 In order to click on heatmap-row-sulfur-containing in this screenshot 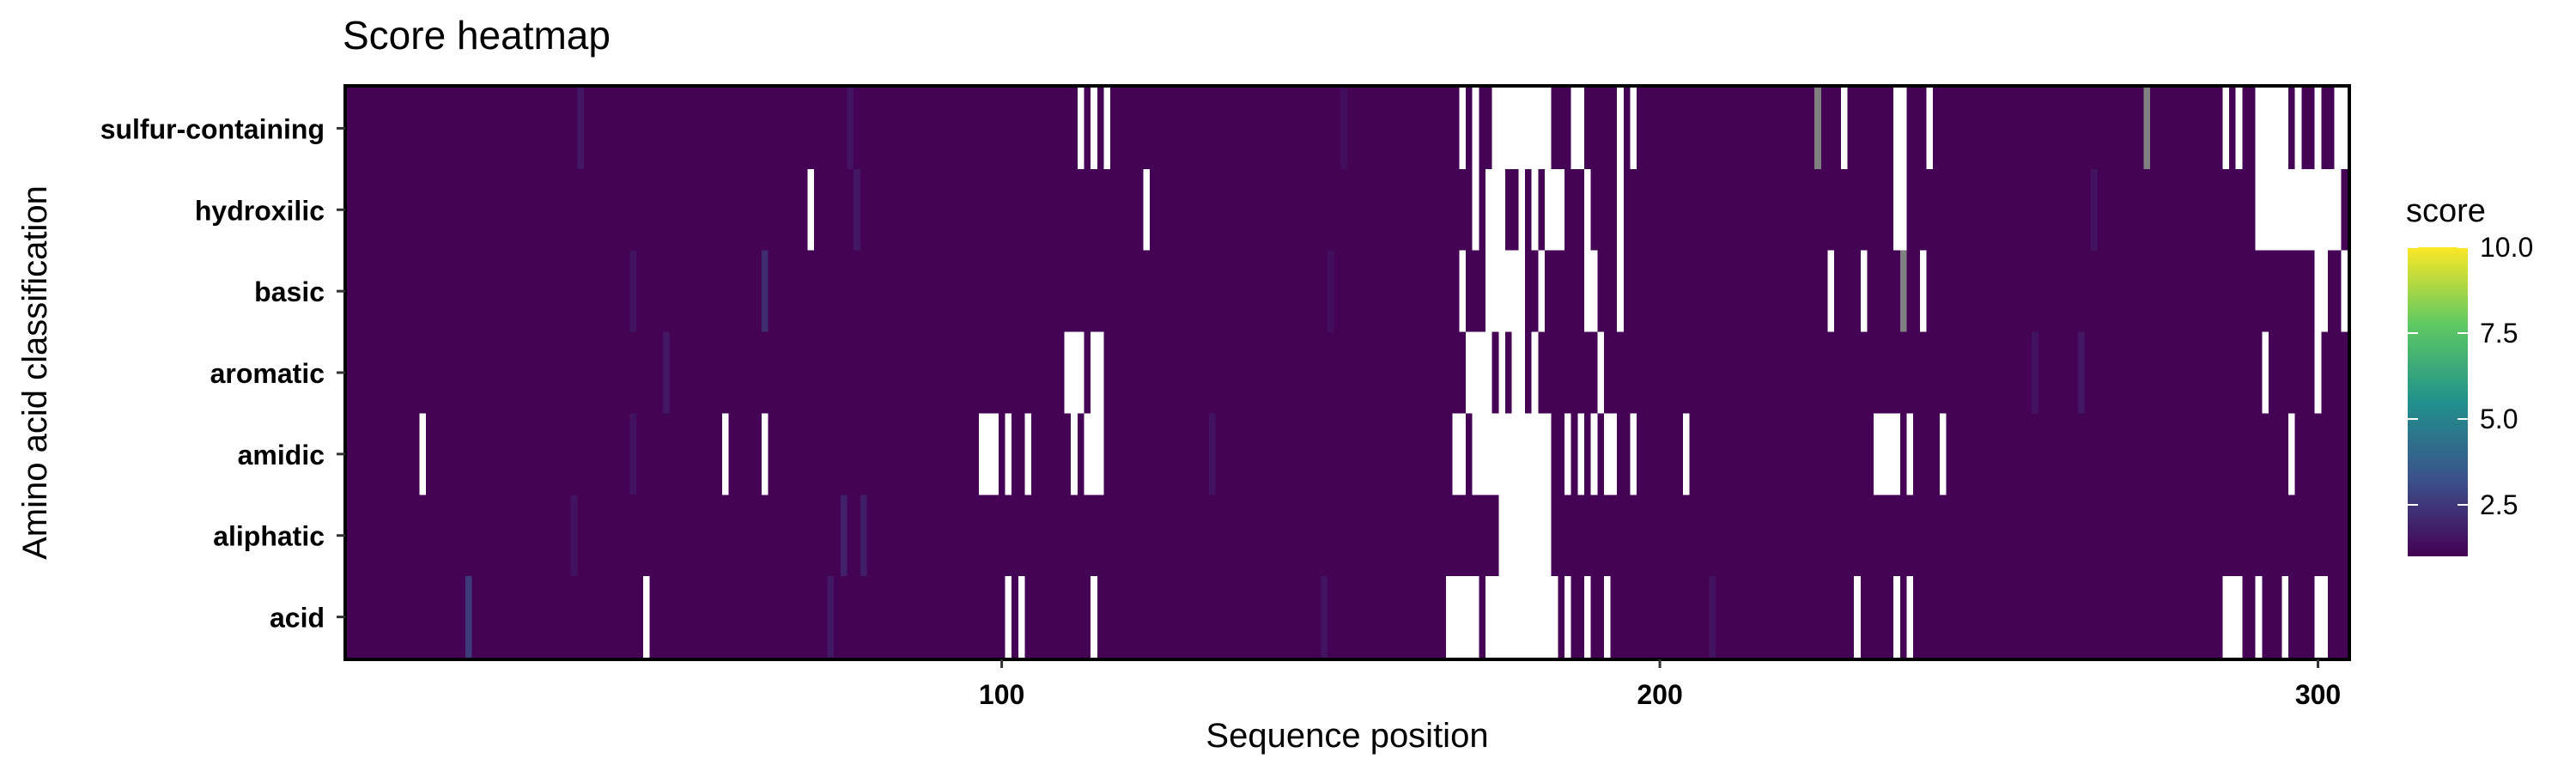, I will do `click(1347, 129)`.